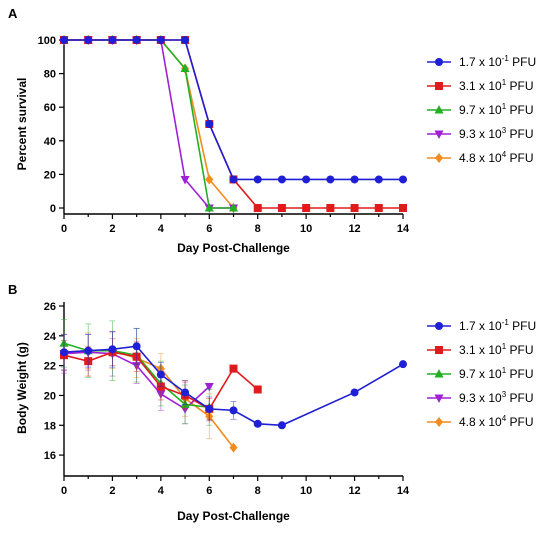 The width and height of the screenshot is (550, 534). I want to click on panel-label: A, so click(13, 13).